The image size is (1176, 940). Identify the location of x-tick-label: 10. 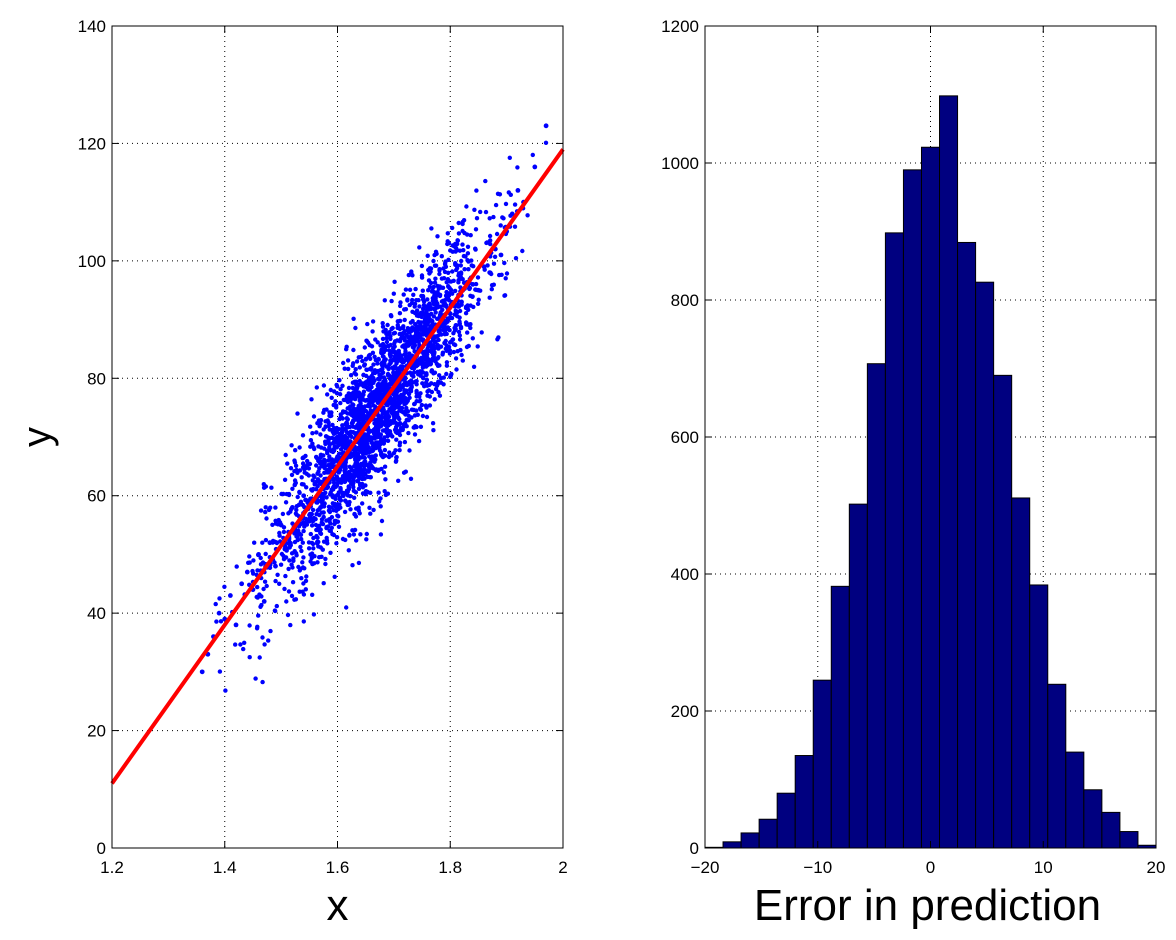
(1043, 867).